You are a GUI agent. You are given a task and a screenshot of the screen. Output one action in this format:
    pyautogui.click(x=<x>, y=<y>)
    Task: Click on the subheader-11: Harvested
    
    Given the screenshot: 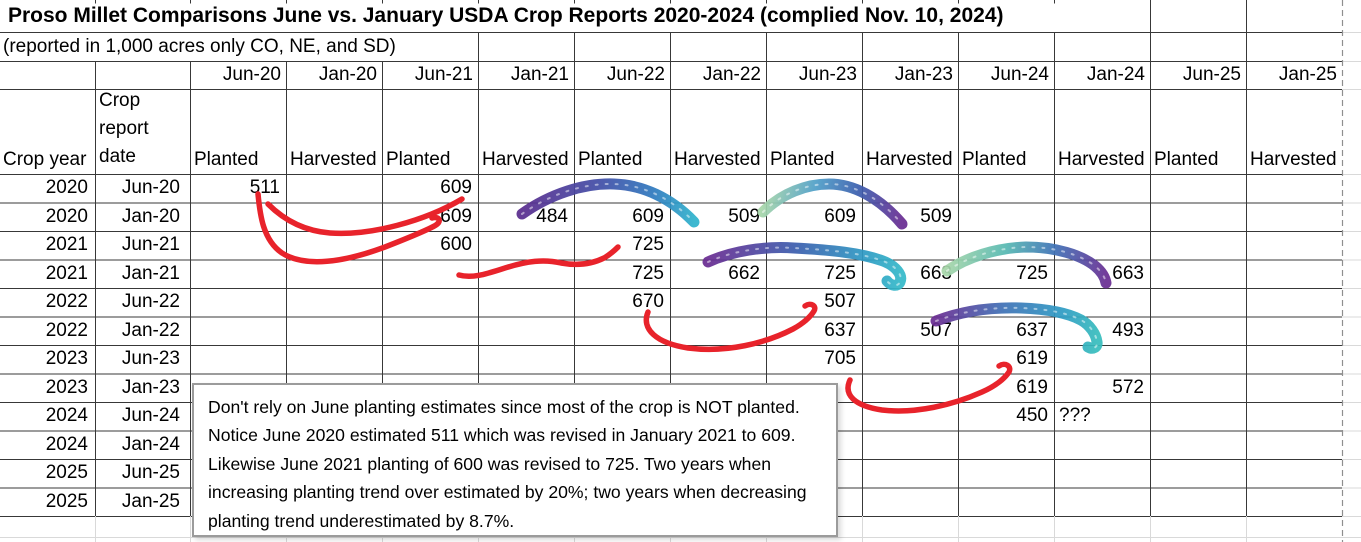 What is the action you would take?
    pyautogui.click(x=1293, y=159)
    